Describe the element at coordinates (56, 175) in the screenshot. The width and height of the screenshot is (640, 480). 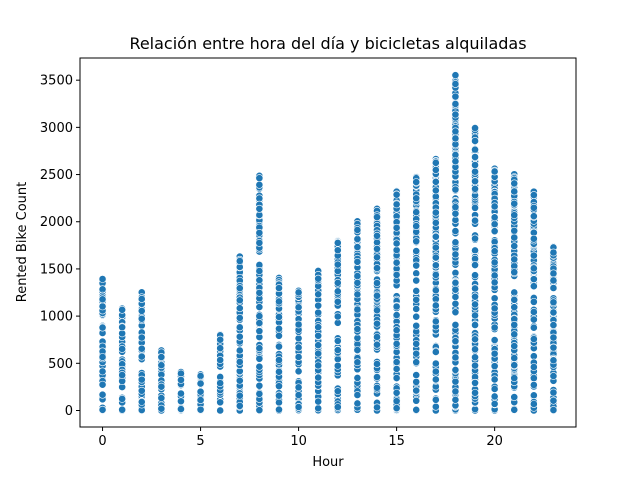
I see `y-tick-label: 2500` at that location.